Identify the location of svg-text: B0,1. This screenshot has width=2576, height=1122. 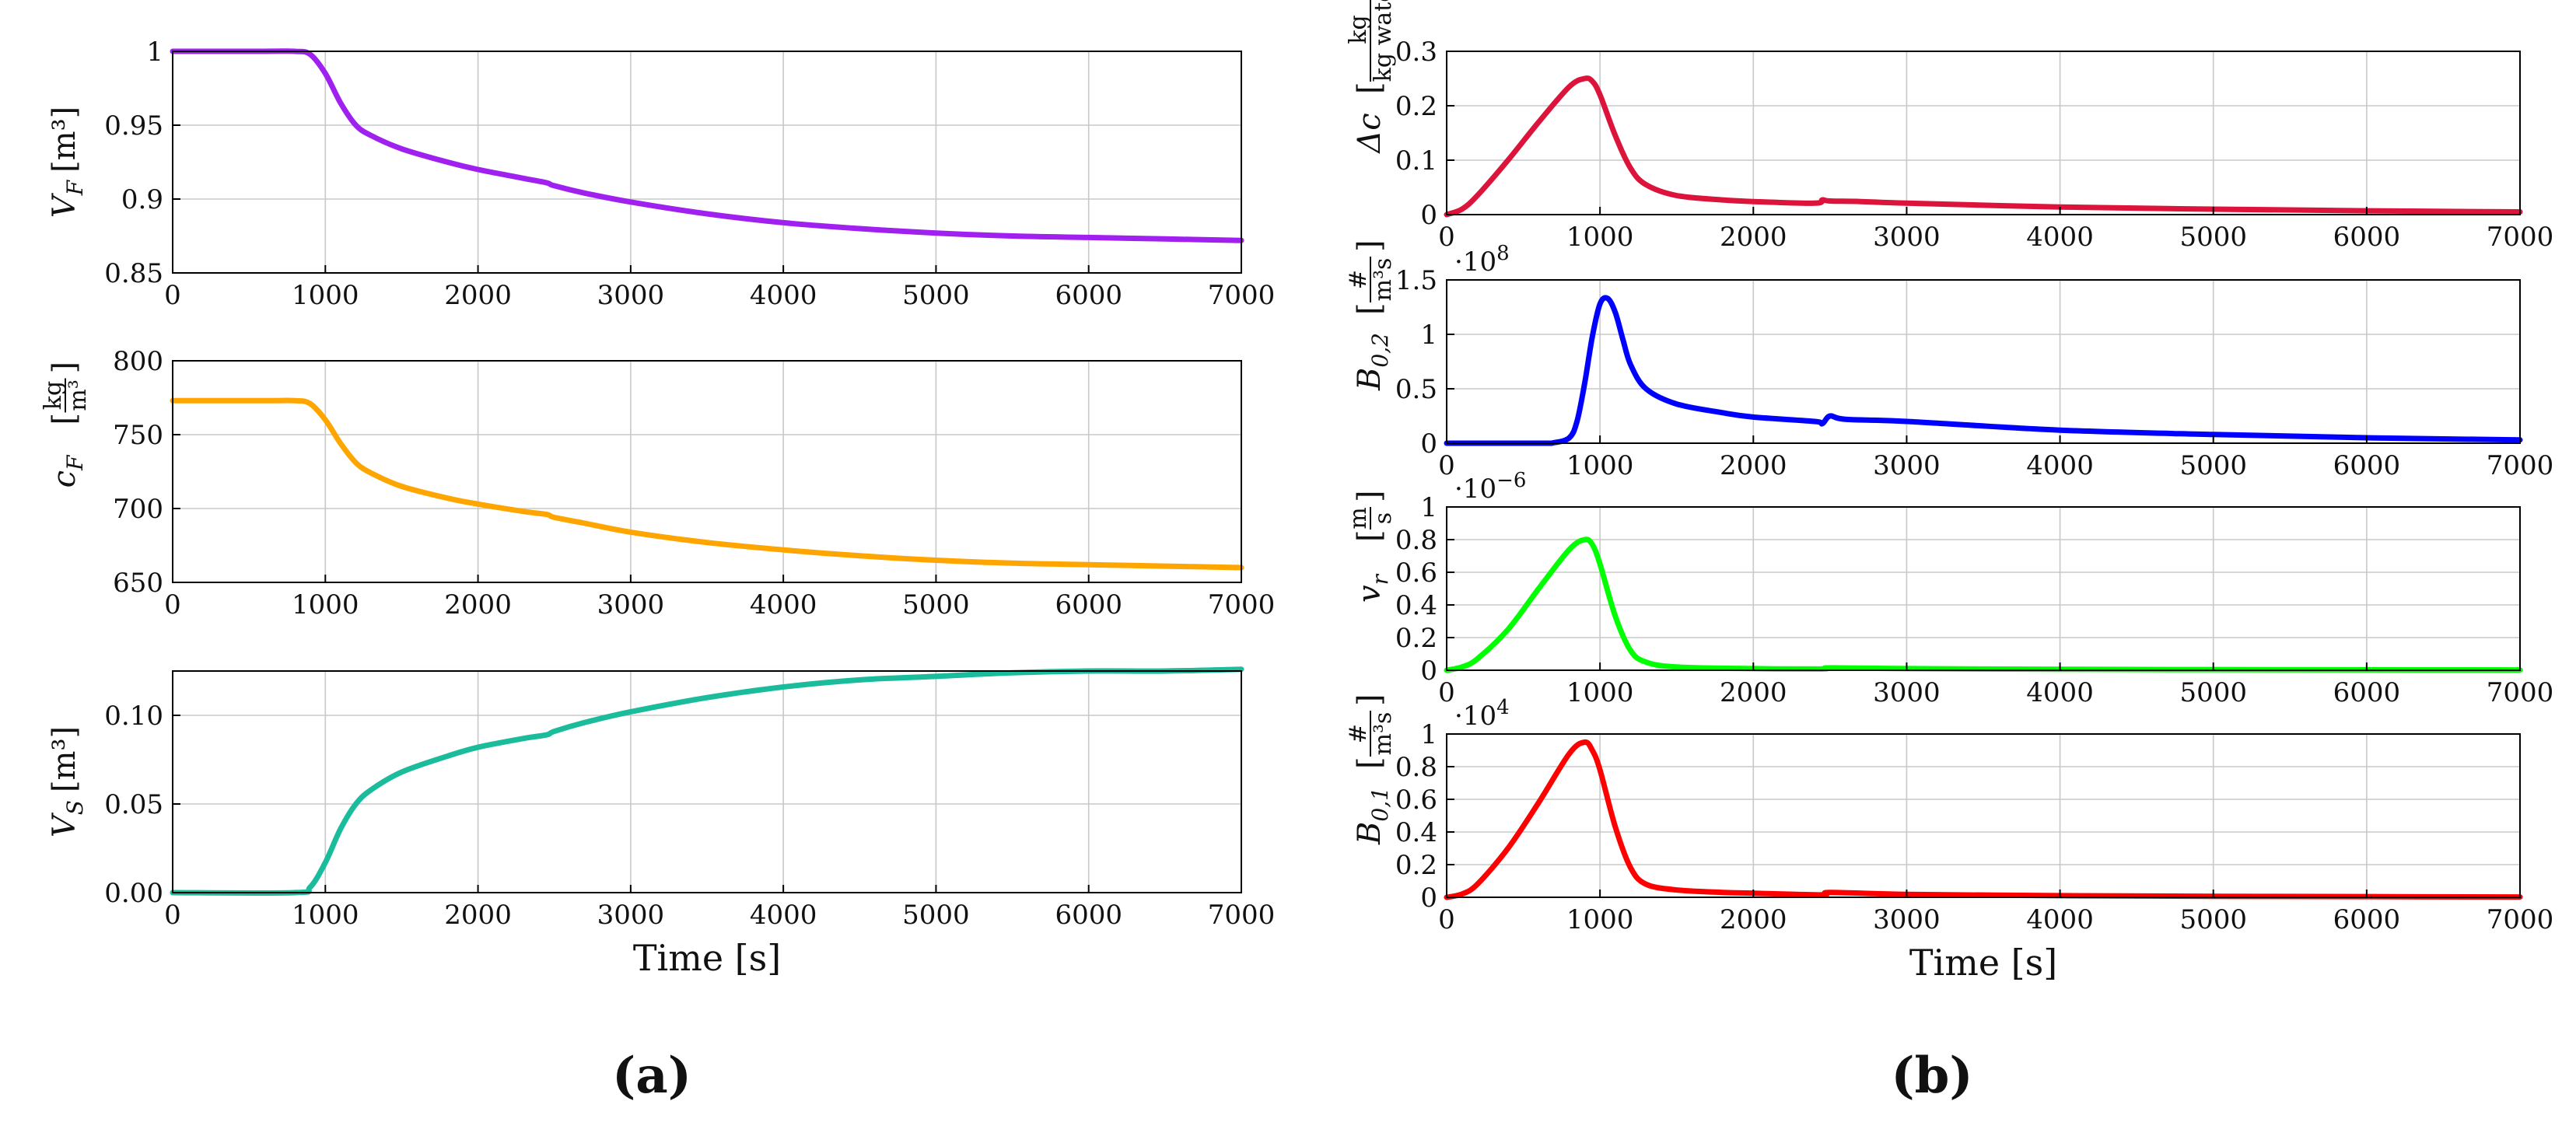
(1373, 816).